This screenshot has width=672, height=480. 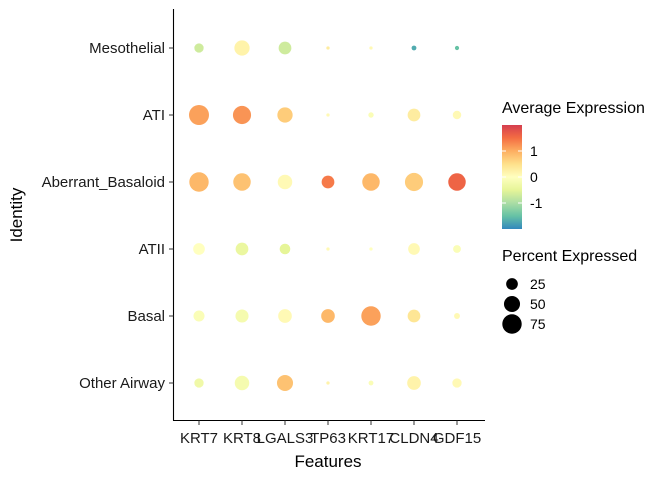 I want to click on y-tick-label: Mesothelial, so click(x=127, y=48).